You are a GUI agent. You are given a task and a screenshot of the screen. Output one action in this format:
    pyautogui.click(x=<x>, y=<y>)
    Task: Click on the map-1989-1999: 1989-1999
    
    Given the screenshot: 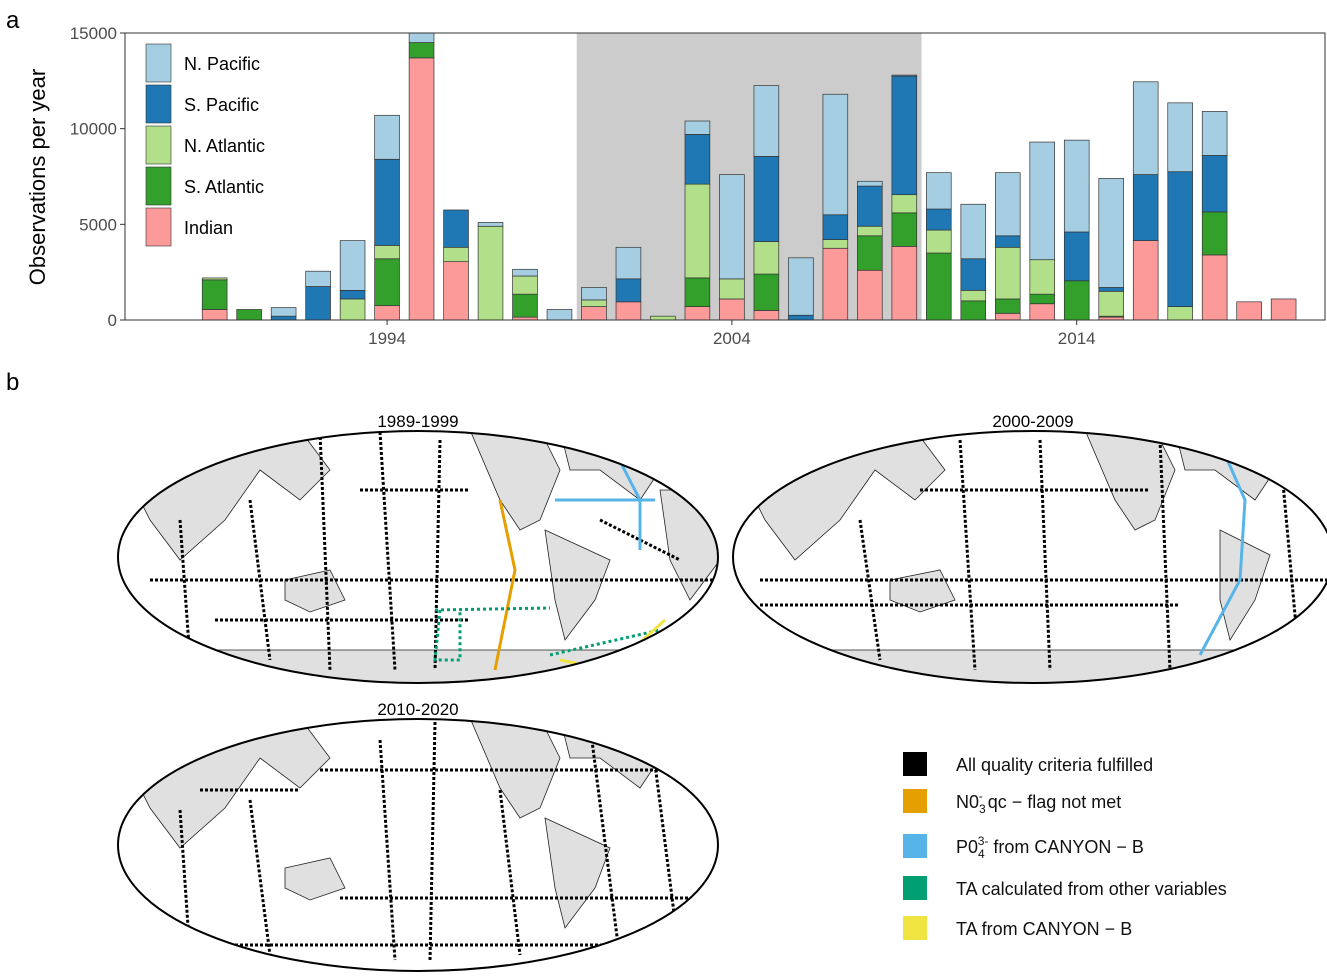 What is the action you would take?
    pyautogui.click(x=418, y=548)
    